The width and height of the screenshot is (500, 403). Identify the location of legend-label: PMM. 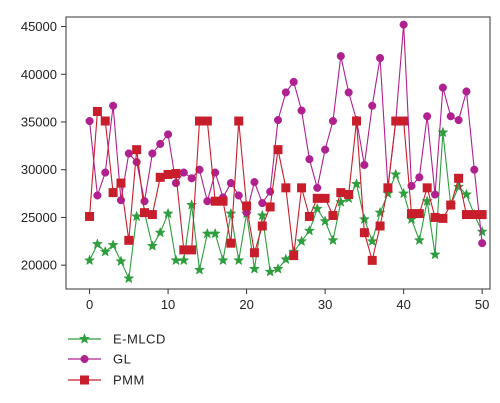
(129, 380).